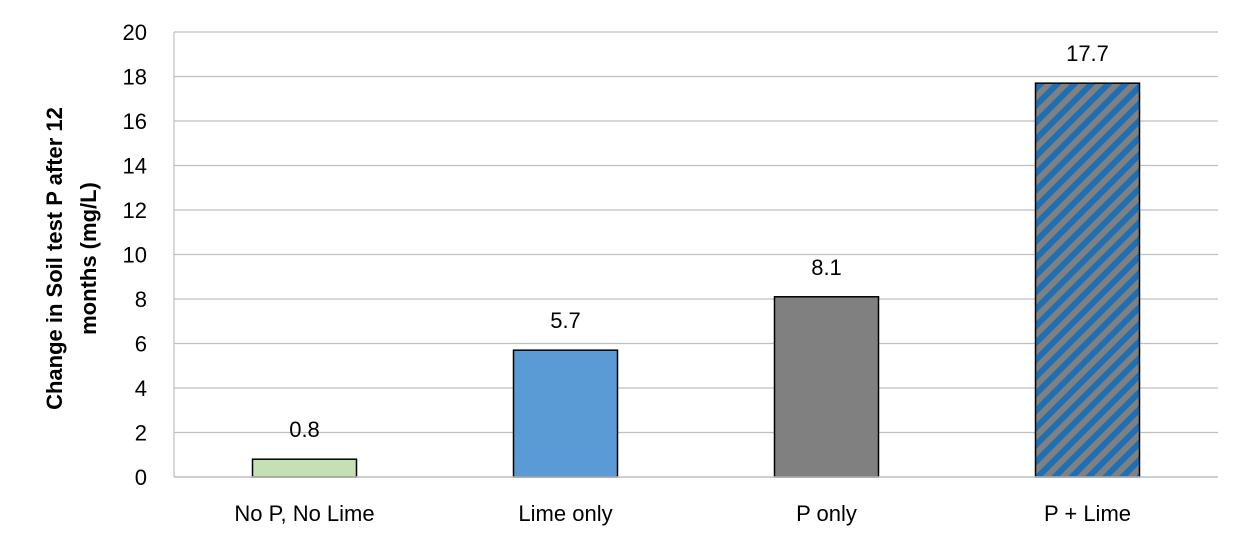 Image resolution: width=1250 pixels, height=554 pixels. I want to click on category-label: P + Lime, so click(1087, 513).